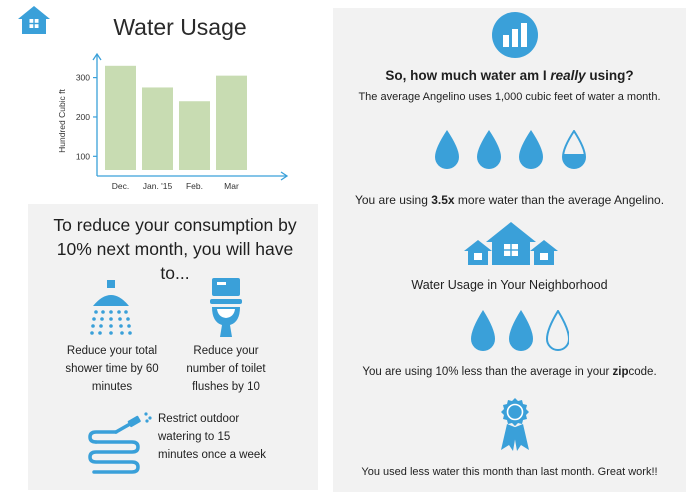 The width and height of the screenshot is (695, 494). I want to click on question-prefix: So, how much water am I, so click(468, 75).